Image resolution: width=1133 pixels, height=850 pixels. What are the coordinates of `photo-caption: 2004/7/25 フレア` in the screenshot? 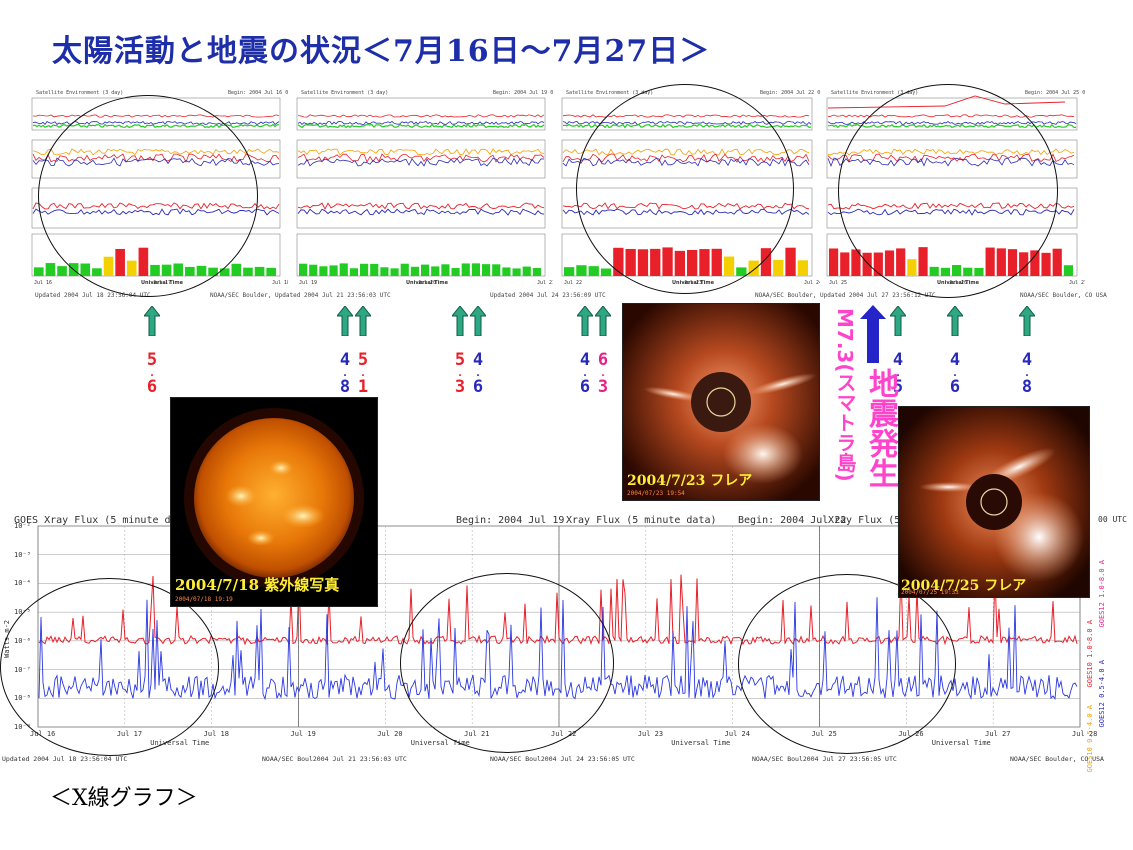 It's located at (964, 586).